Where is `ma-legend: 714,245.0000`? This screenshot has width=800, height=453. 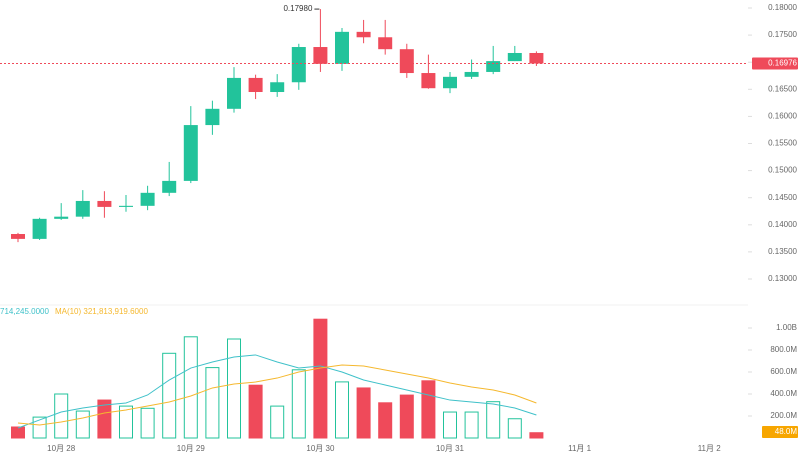
ma-legend: 714,245.0000 is located at coordinates (24, 311).